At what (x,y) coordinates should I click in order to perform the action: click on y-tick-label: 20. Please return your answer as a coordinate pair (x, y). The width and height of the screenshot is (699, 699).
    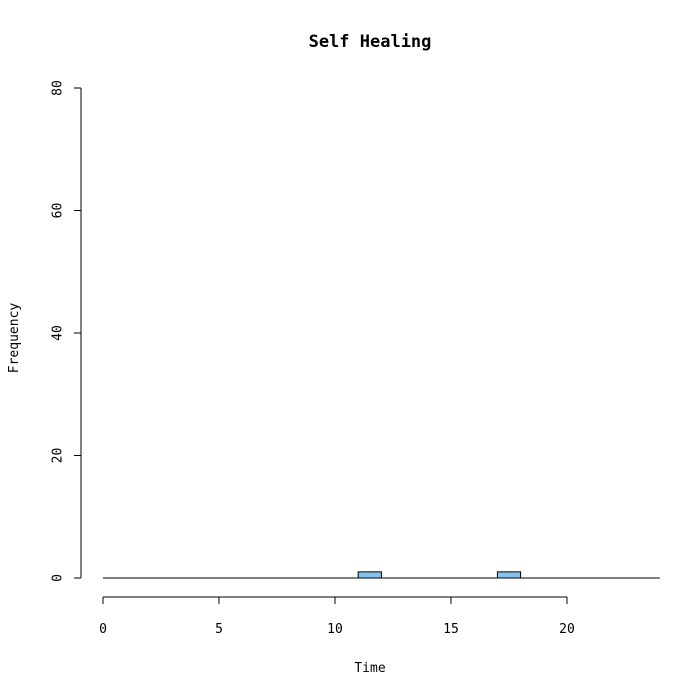
    Looking at the image, I should click on (58, 456).